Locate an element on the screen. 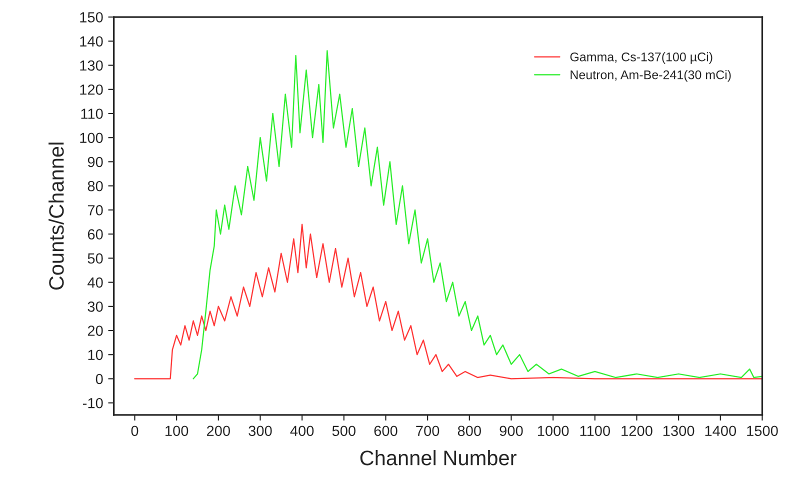  x-tick-label: 600 is located at coordinates (386, 431).